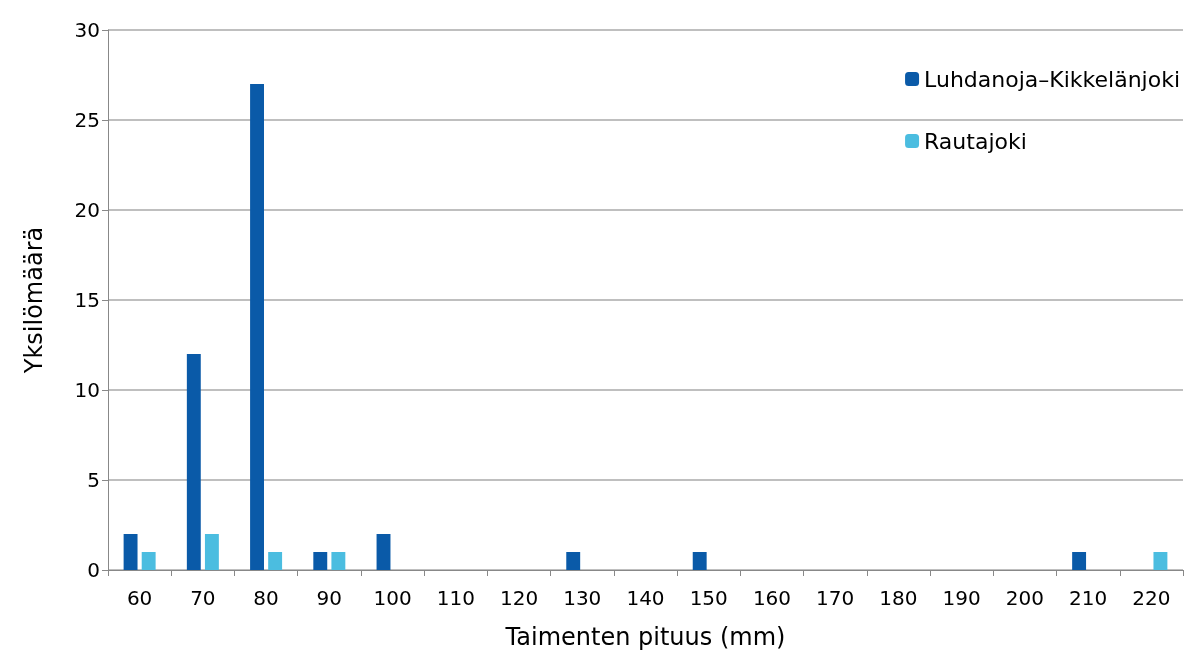 The image size is (1203, 670). Describe the element at coordinates (266, 598) in the screenshot. I see `x-tick-label: 80` at that location.